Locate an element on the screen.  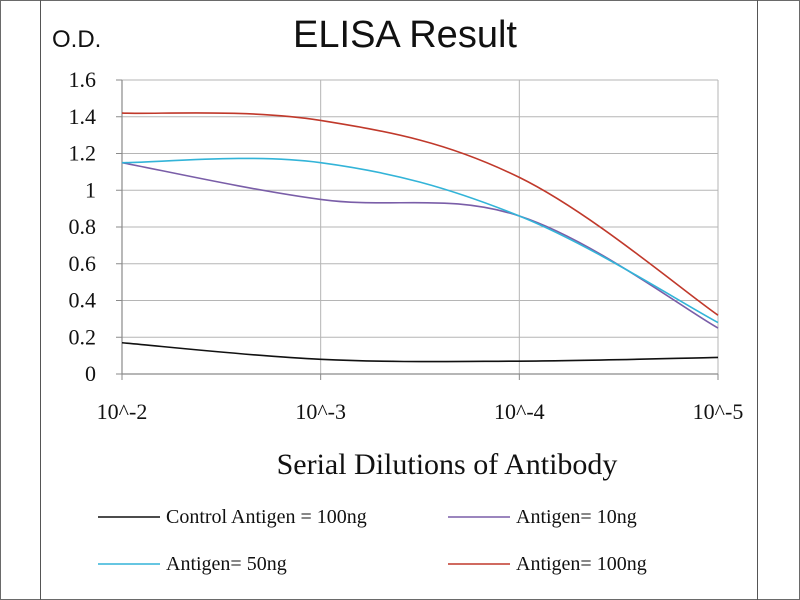
y-axis-label: O.D. is located at coordinates (76, 39).